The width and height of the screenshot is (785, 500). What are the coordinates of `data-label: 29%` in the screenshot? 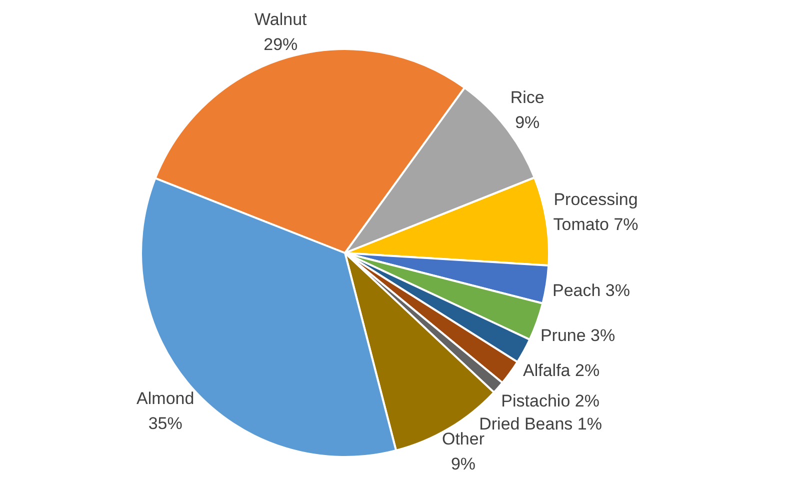 It's located at (281, 44).